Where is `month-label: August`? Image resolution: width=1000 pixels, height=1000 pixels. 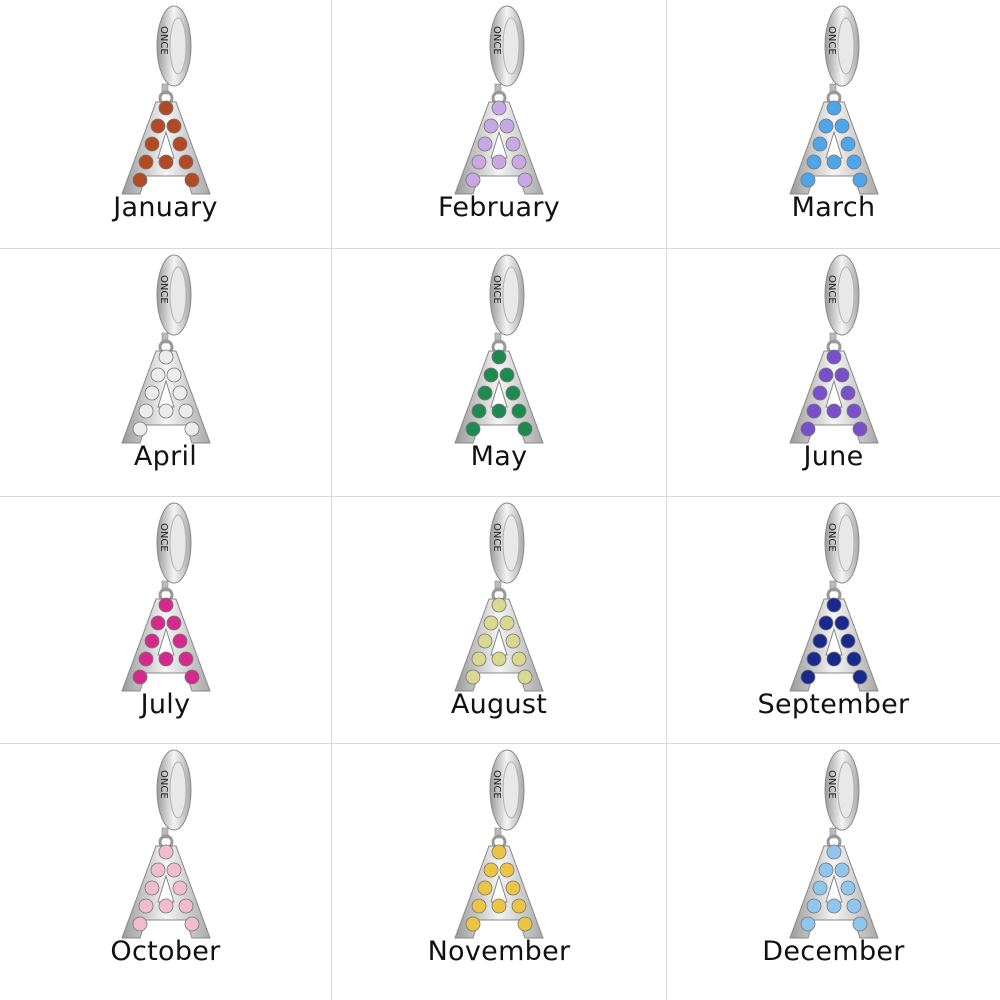
month-label: August is located at coordinates (499, 704).